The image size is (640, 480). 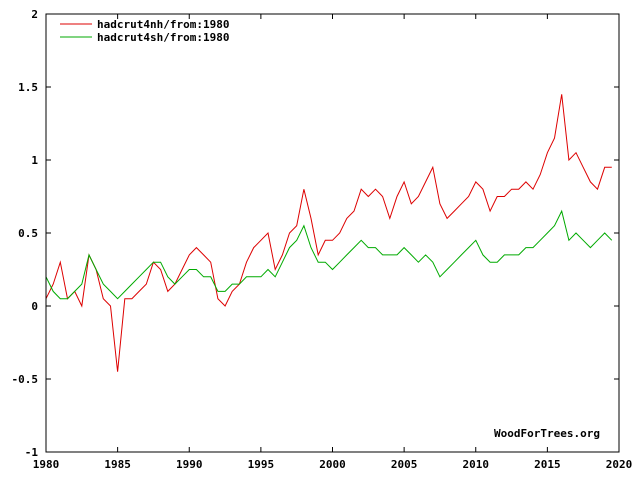 I want to click on x-tick-label: 1990, so click(x=189, y=464).